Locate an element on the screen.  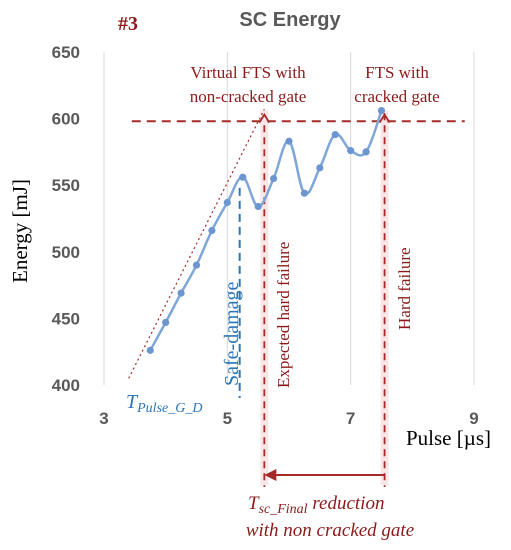
y-tick-label: 400 is located at coordinates (66, 385).